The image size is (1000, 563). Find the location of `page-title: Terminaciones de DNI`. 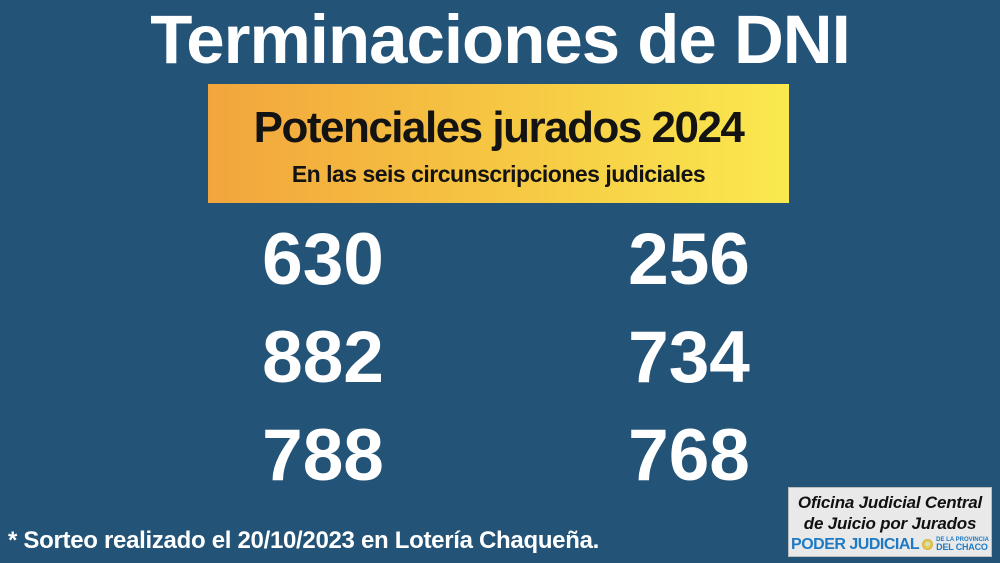

page-title: Terminaciones de DNI is located at coordinates (500, 39).